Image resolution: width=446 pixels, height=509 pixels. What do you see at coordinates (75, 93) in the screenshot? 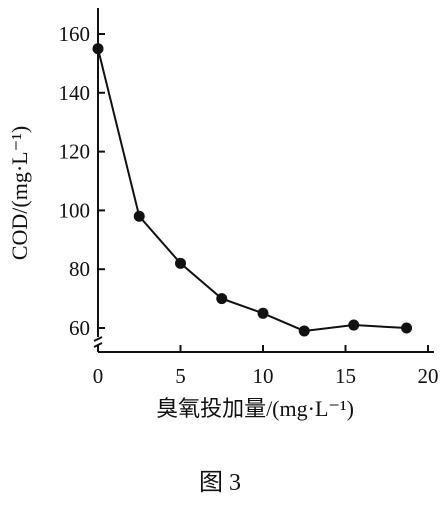
I see `y-tick-label: 140` at bounding box center [75, 93].